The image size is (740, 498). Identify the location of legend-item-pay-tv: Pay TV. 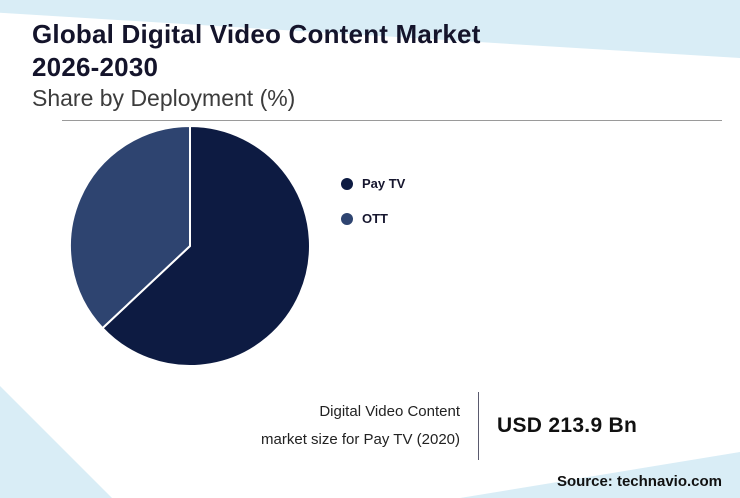
(373, 183).